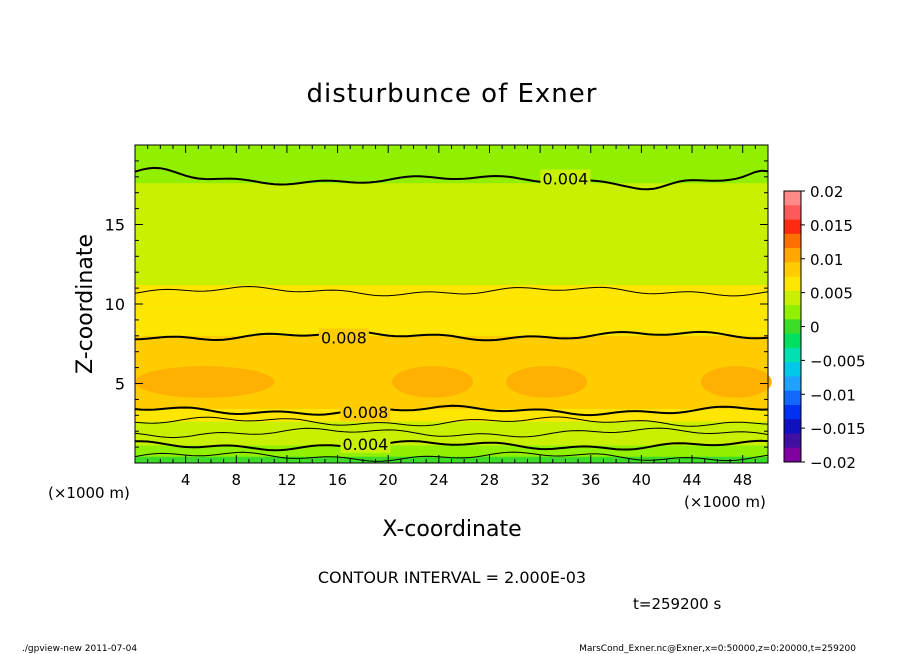 The image size is (904, 654). I want to click on contour-labels: 0.004 0.008 0.008 0.004, so click(454, 311).